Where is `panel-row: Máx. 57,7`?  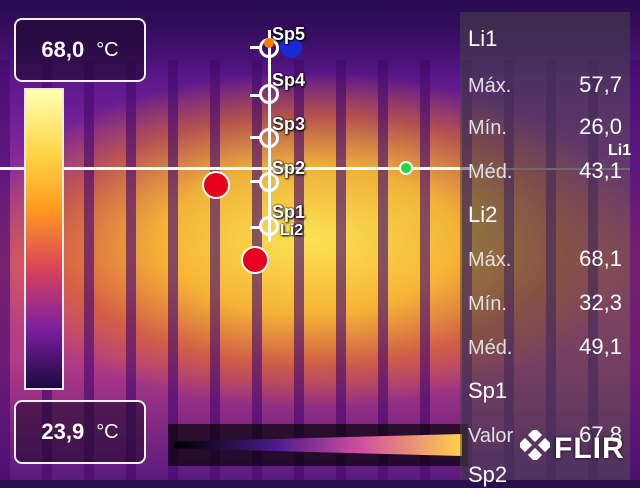
panel-row: Máx. 57,7 is located at coordinates (545, 85).